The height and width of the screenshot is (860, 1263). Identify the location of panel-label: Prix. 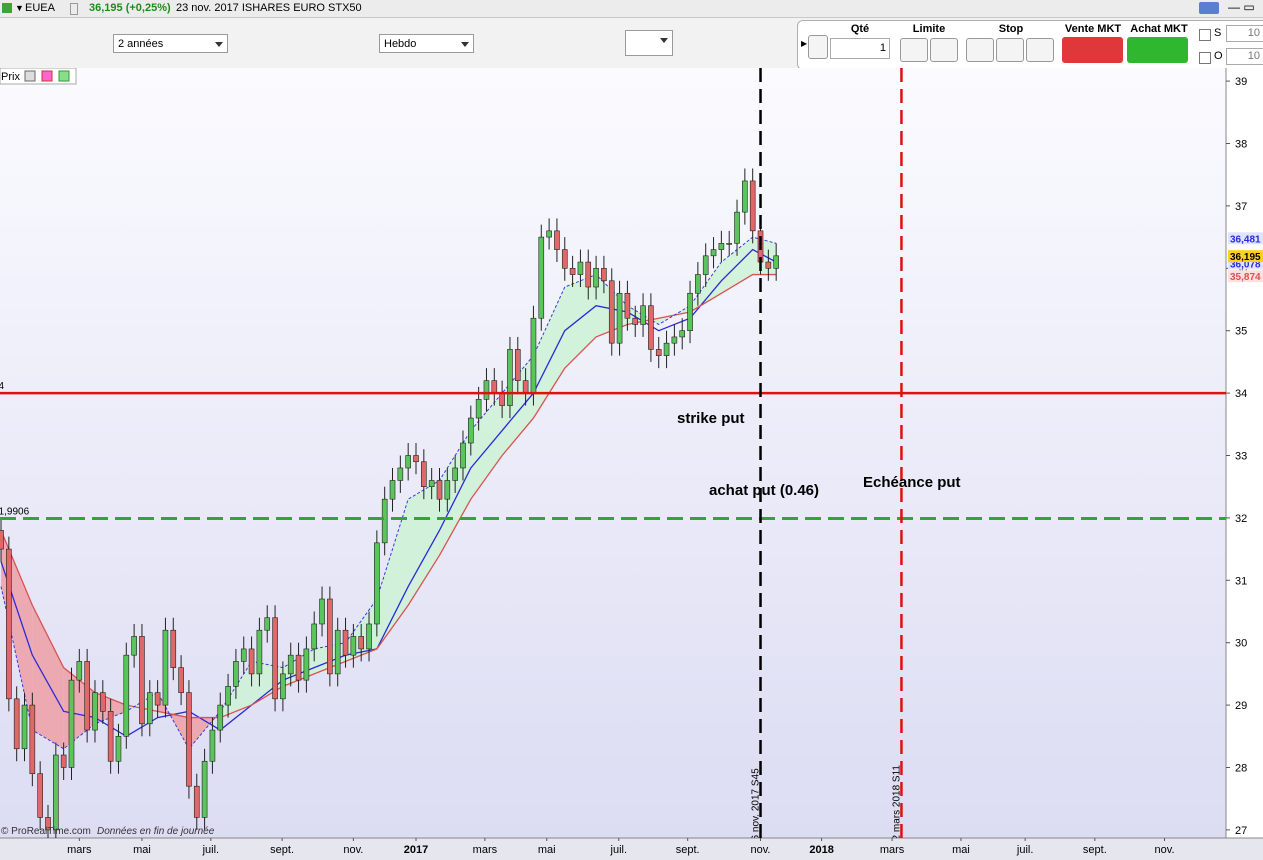
(10, 77).